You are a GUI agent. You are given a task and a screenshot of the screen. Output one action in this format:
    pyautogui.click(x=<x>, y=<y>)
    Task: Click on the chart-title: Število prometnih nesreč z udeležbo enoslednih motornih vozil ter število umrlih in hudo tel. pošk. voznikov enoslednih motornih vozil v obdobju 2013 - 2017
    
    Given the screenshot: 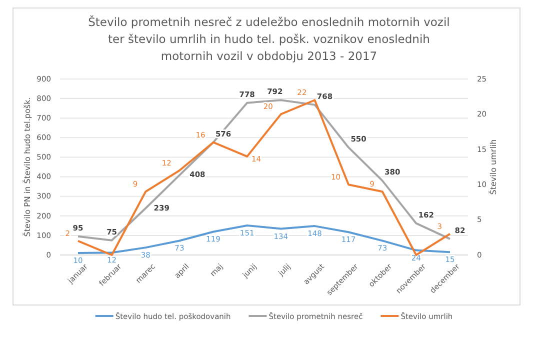 What is the action you would take?
    pyautogui.click(x=269, y=39)
    